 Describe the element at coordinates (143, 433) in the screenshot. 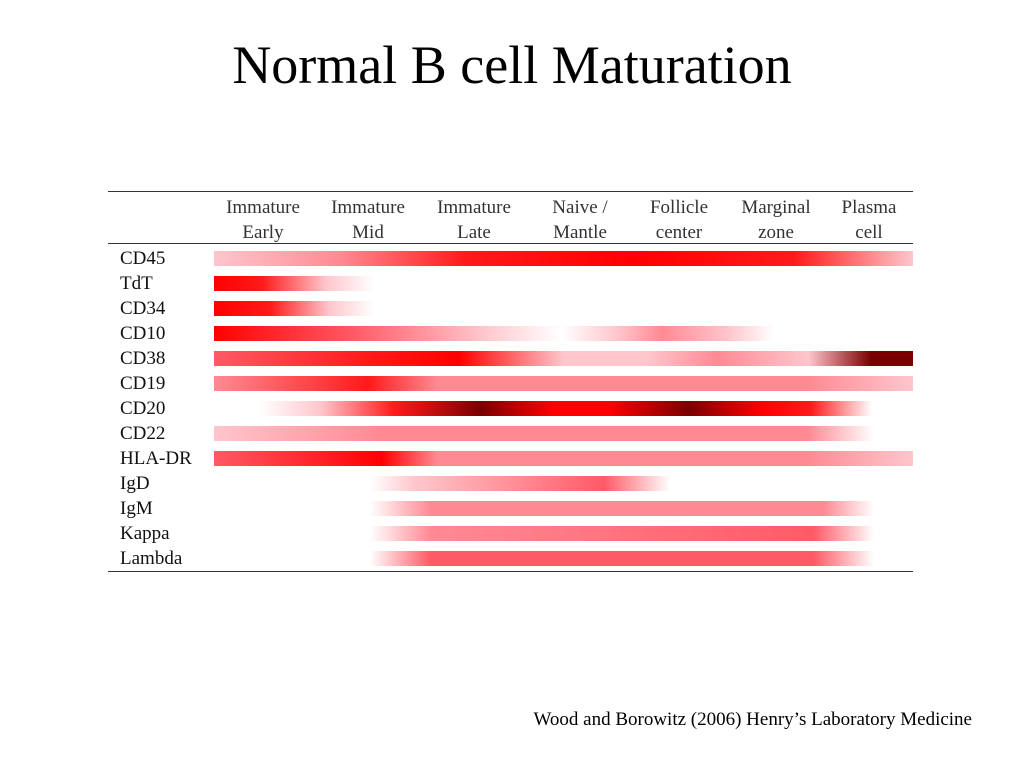

I see `row-label-cd22: CD22` at that location.